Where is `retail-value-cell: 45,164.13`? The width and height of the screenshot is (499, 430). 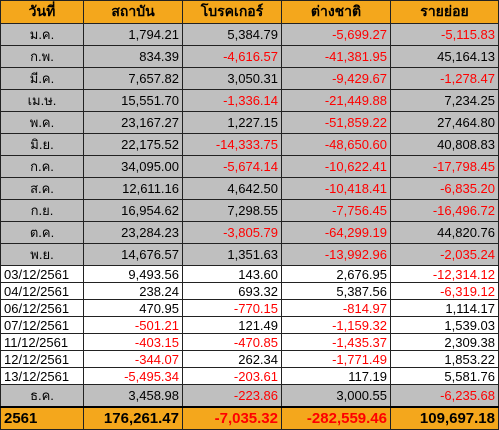 retail-value-cell: 45,164.13 is located at coordinates (444, 56).